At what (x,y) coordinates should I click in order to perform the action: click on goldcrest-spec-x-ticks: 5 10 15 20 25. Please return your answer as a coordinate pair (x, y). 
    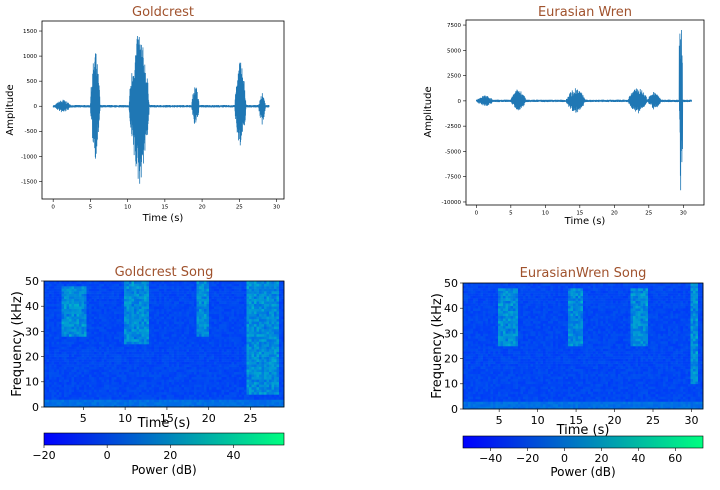
    Looking at the image, I should click on (169, 416).